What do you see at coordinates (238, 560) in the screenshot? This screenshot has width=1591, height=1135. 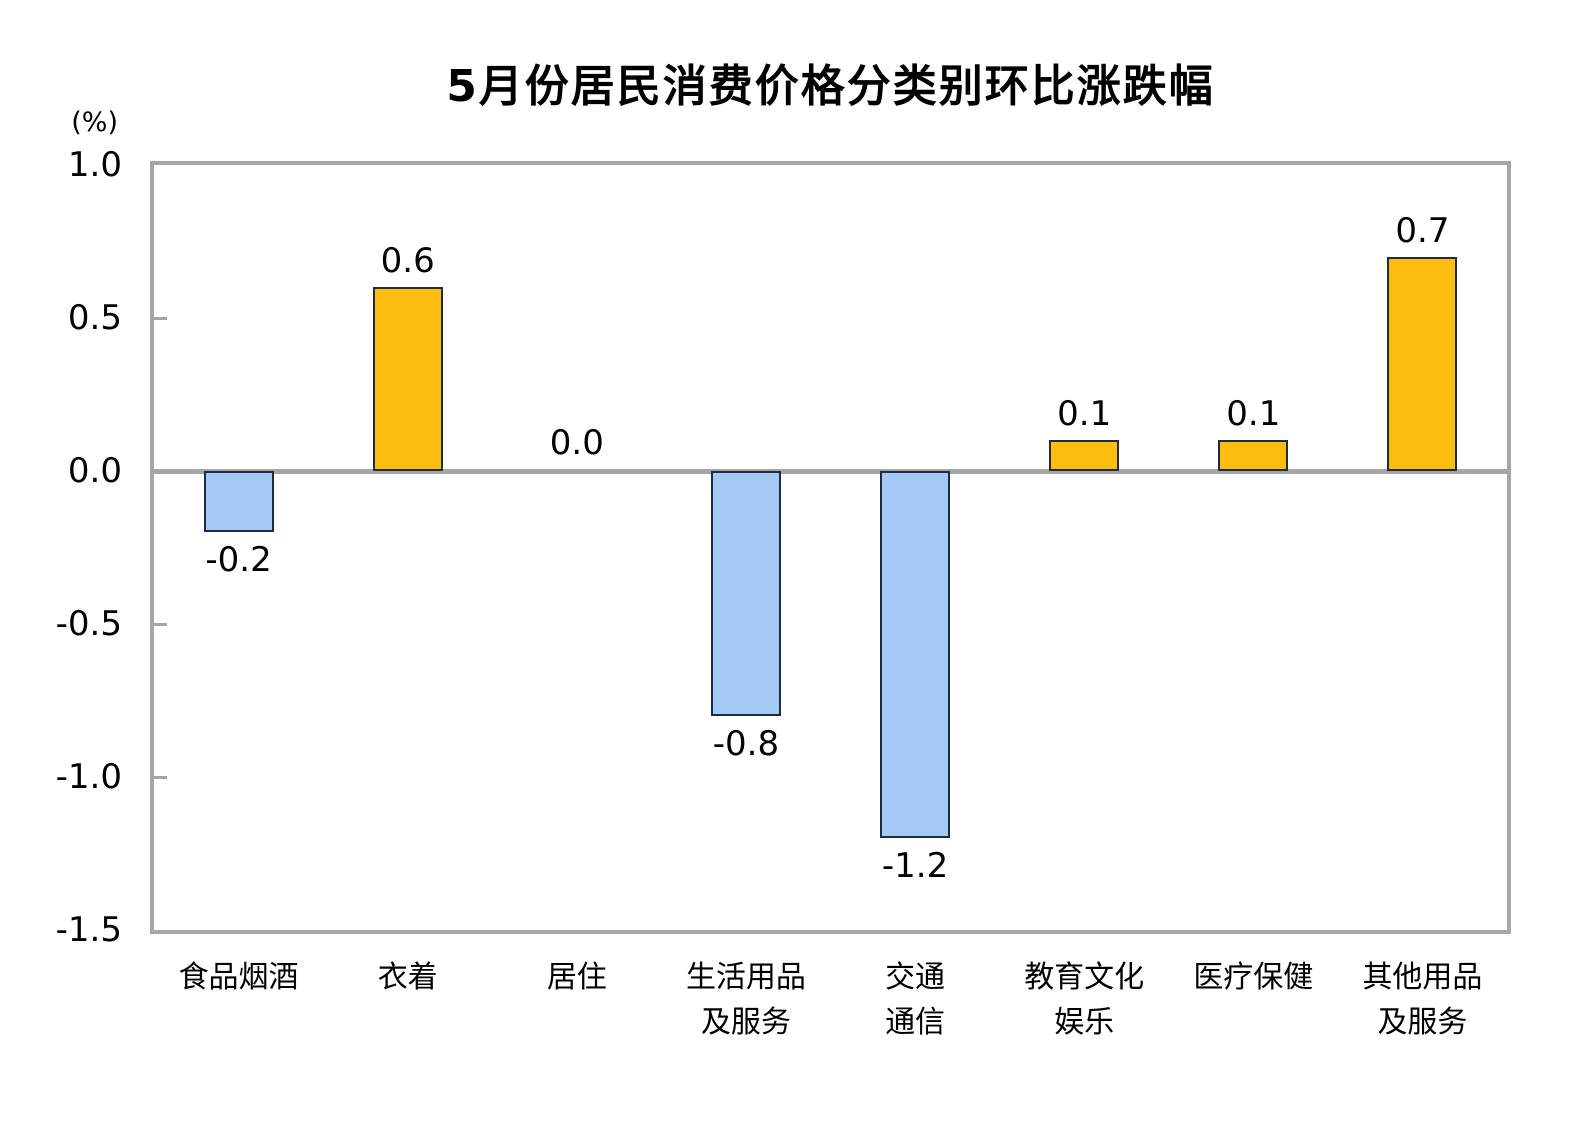 I see `bar-value-label: -0.2` at bounding box center [238, 560].